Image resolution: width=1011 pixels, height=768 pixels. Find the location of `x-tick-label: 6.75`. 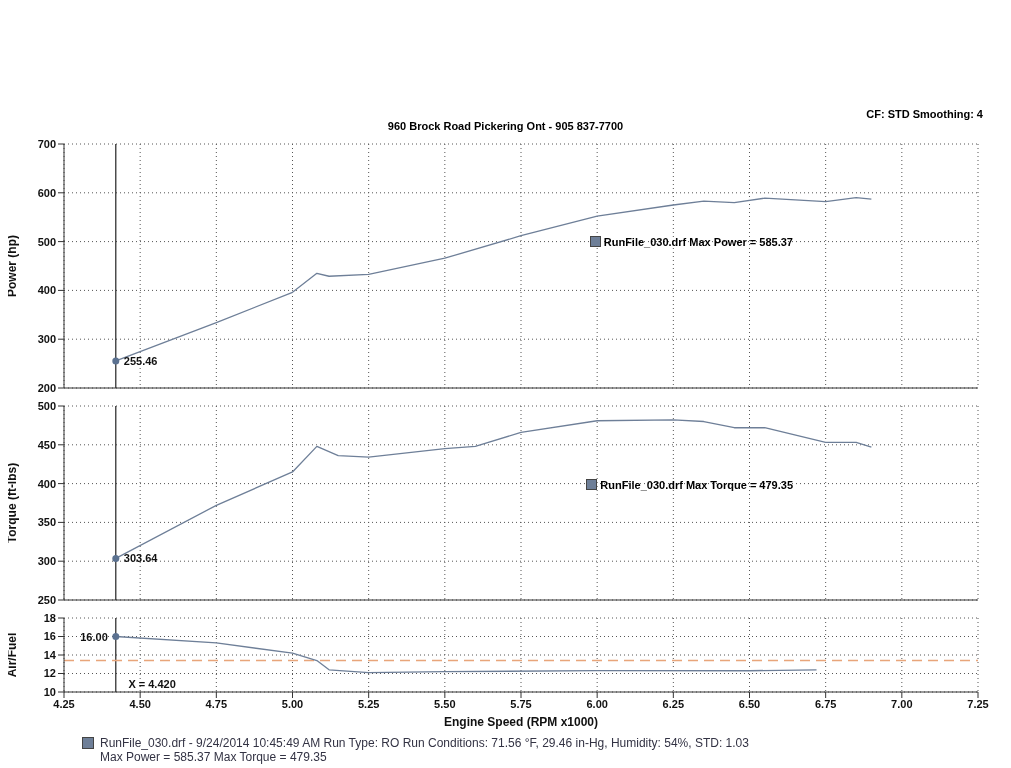

x-tick-label: 6.75 is located at coordinates (825, 703).